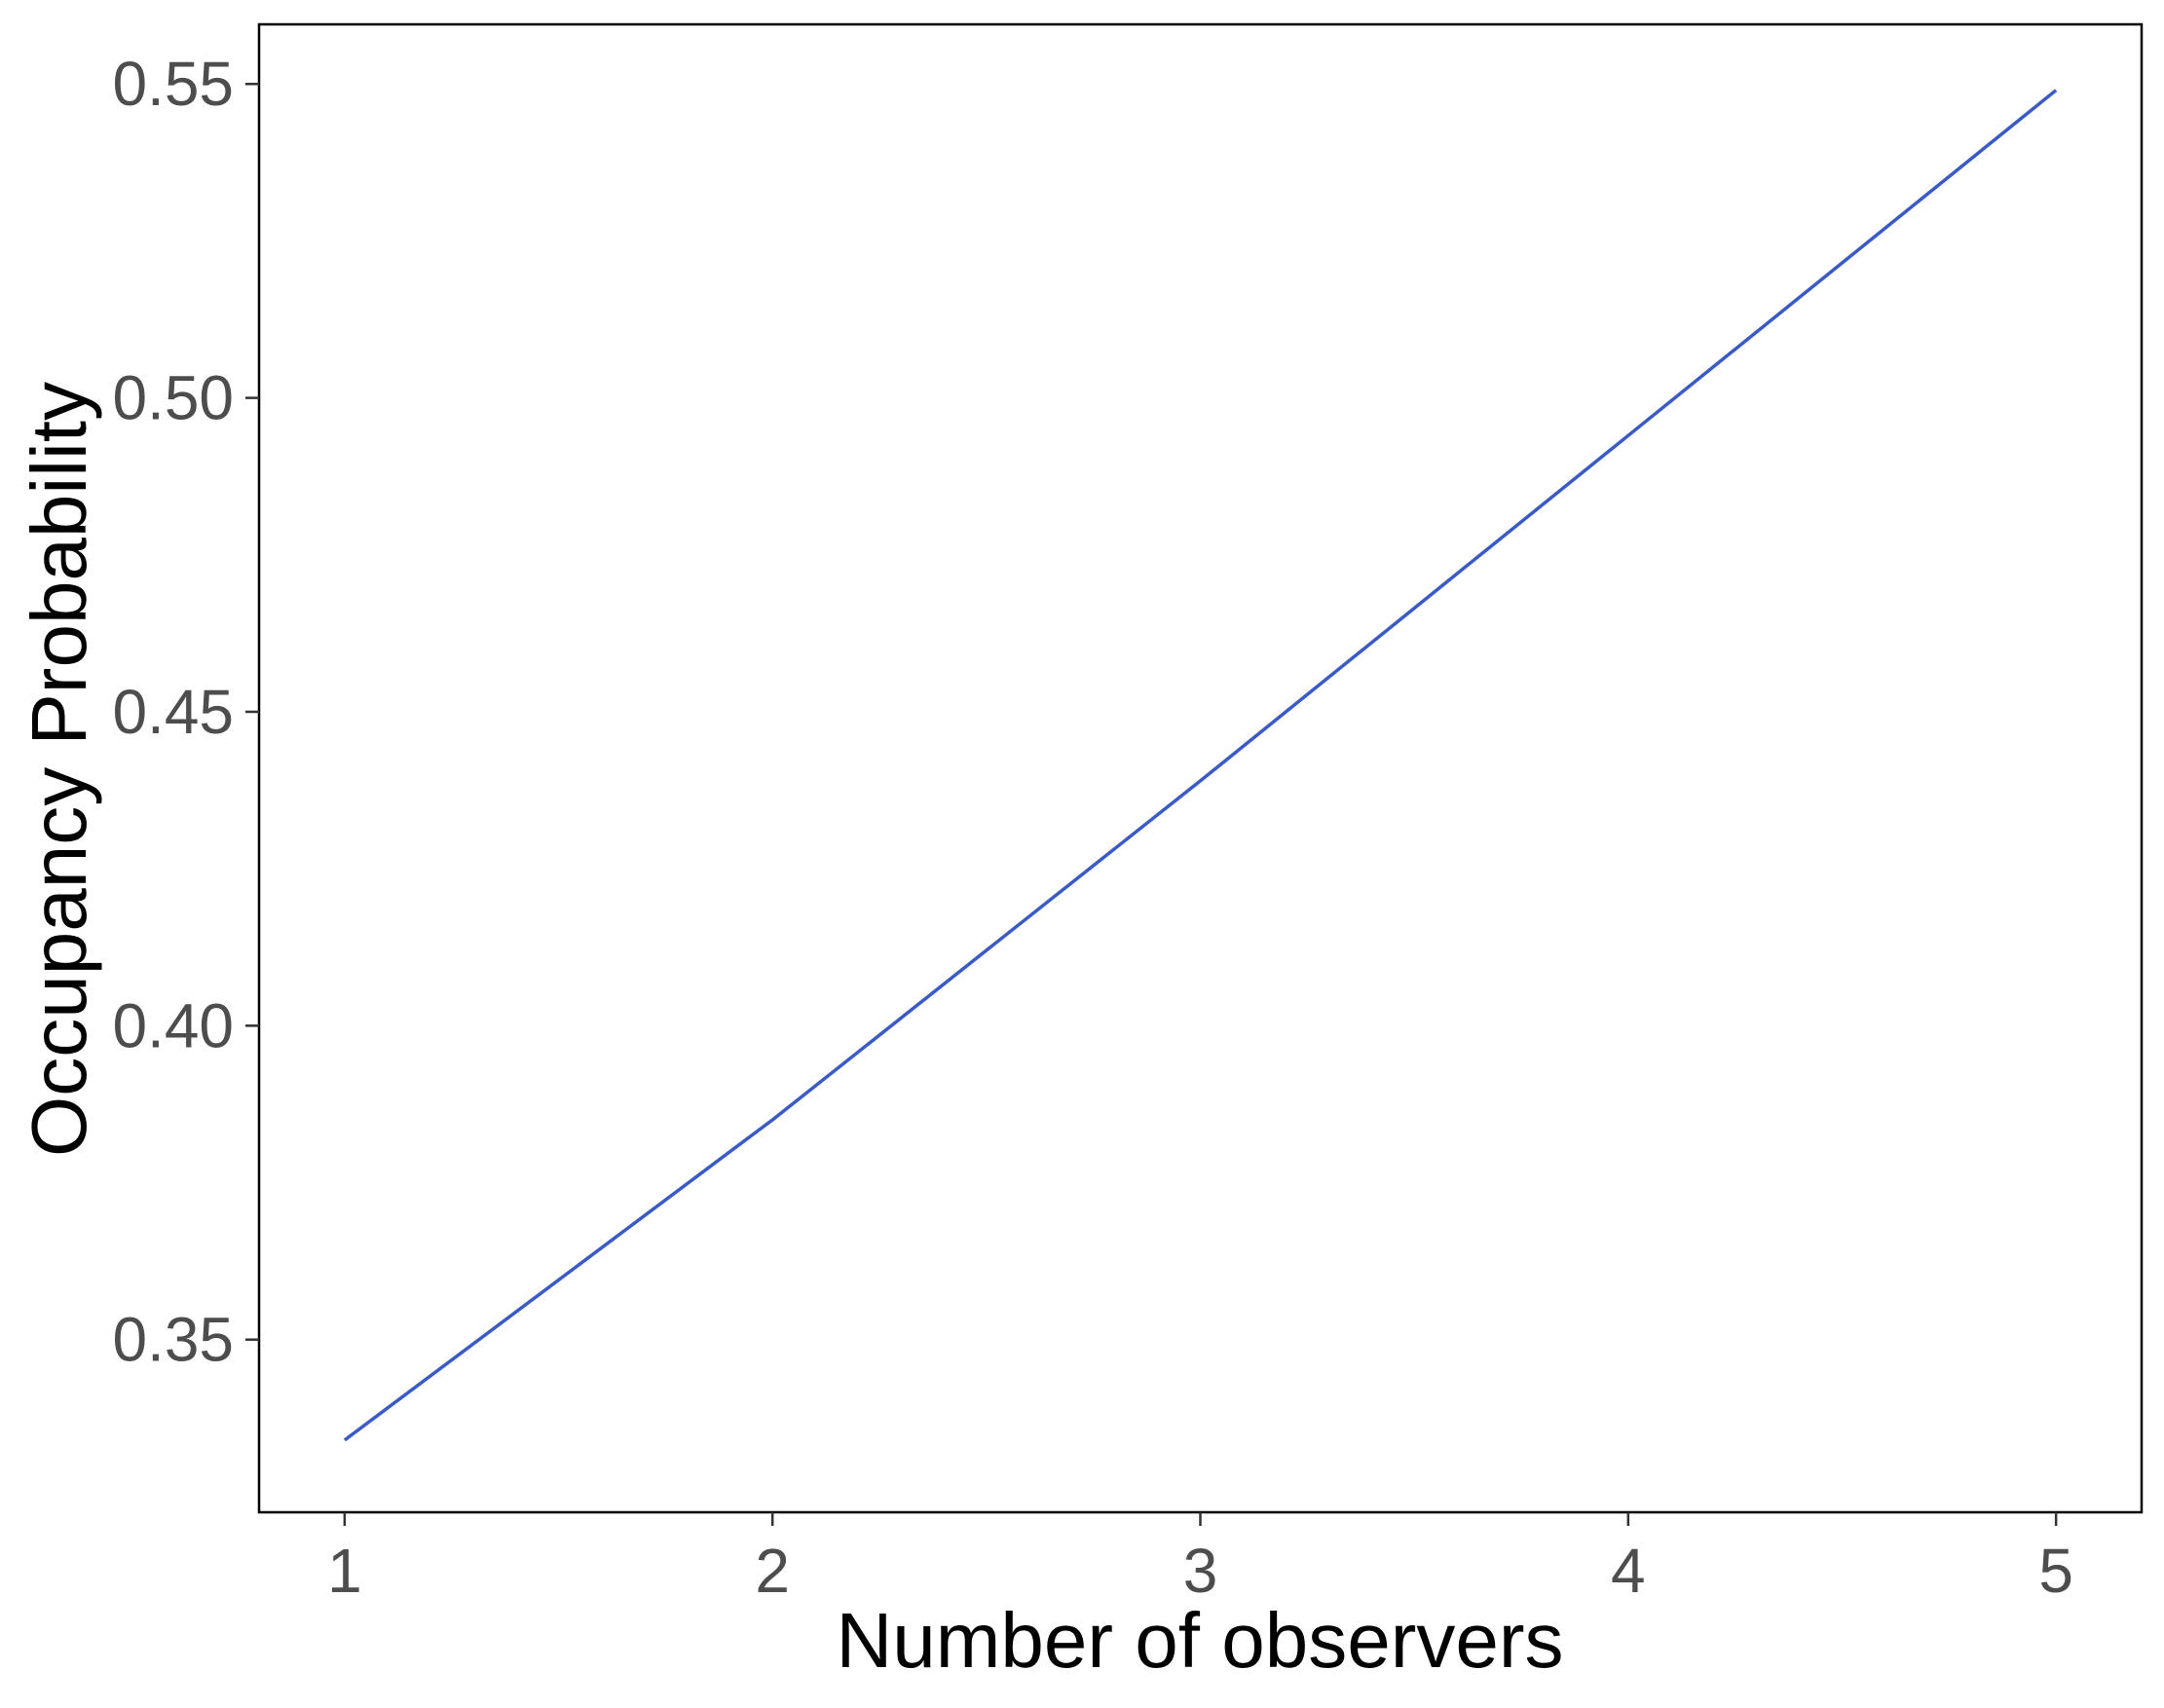 This screenshot has width=2164, height=1708. What do you see at coordinates (59, 769) in the screenshot?
I see `y-axis-title: Occupancy Probability` at bounding box center [59, 769].